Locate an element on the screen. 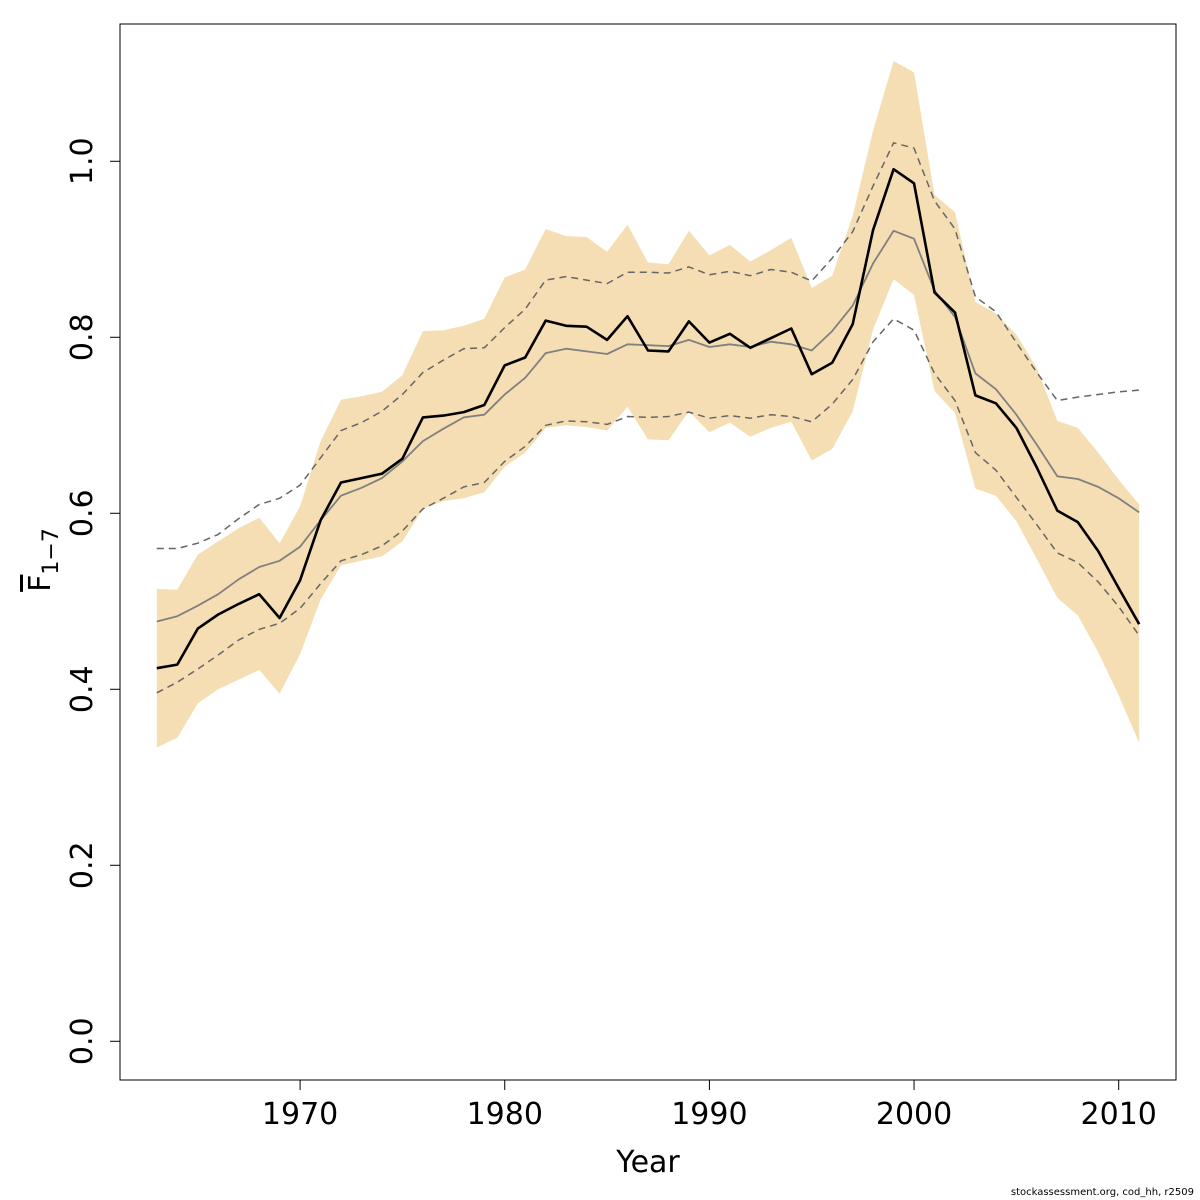 The image size is (1200, 1200). y-tick-label-1.0: 1.0 is located at coordinates (82, 161).